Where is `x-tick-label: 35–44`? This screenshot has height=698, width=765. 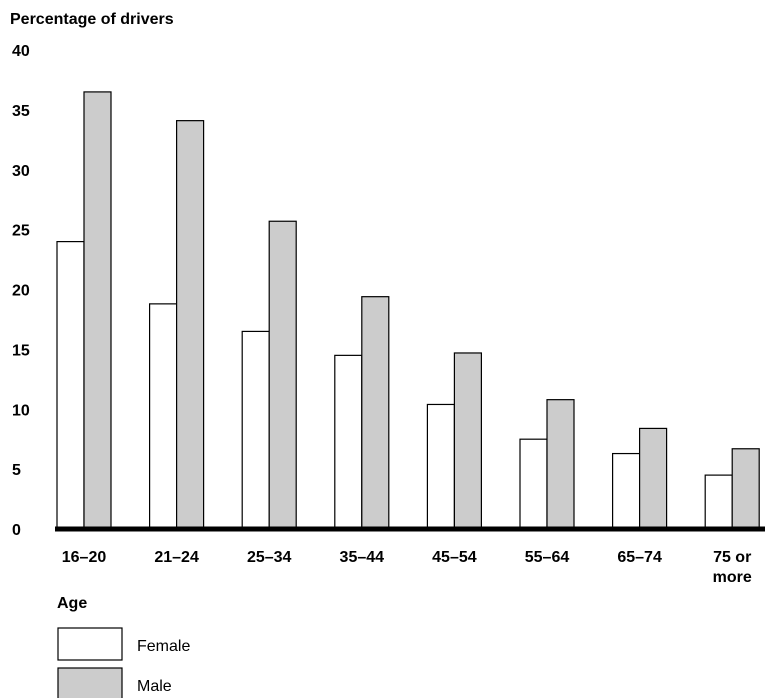 x-tick-label: 35–44 is located at coordinates (362, 557).